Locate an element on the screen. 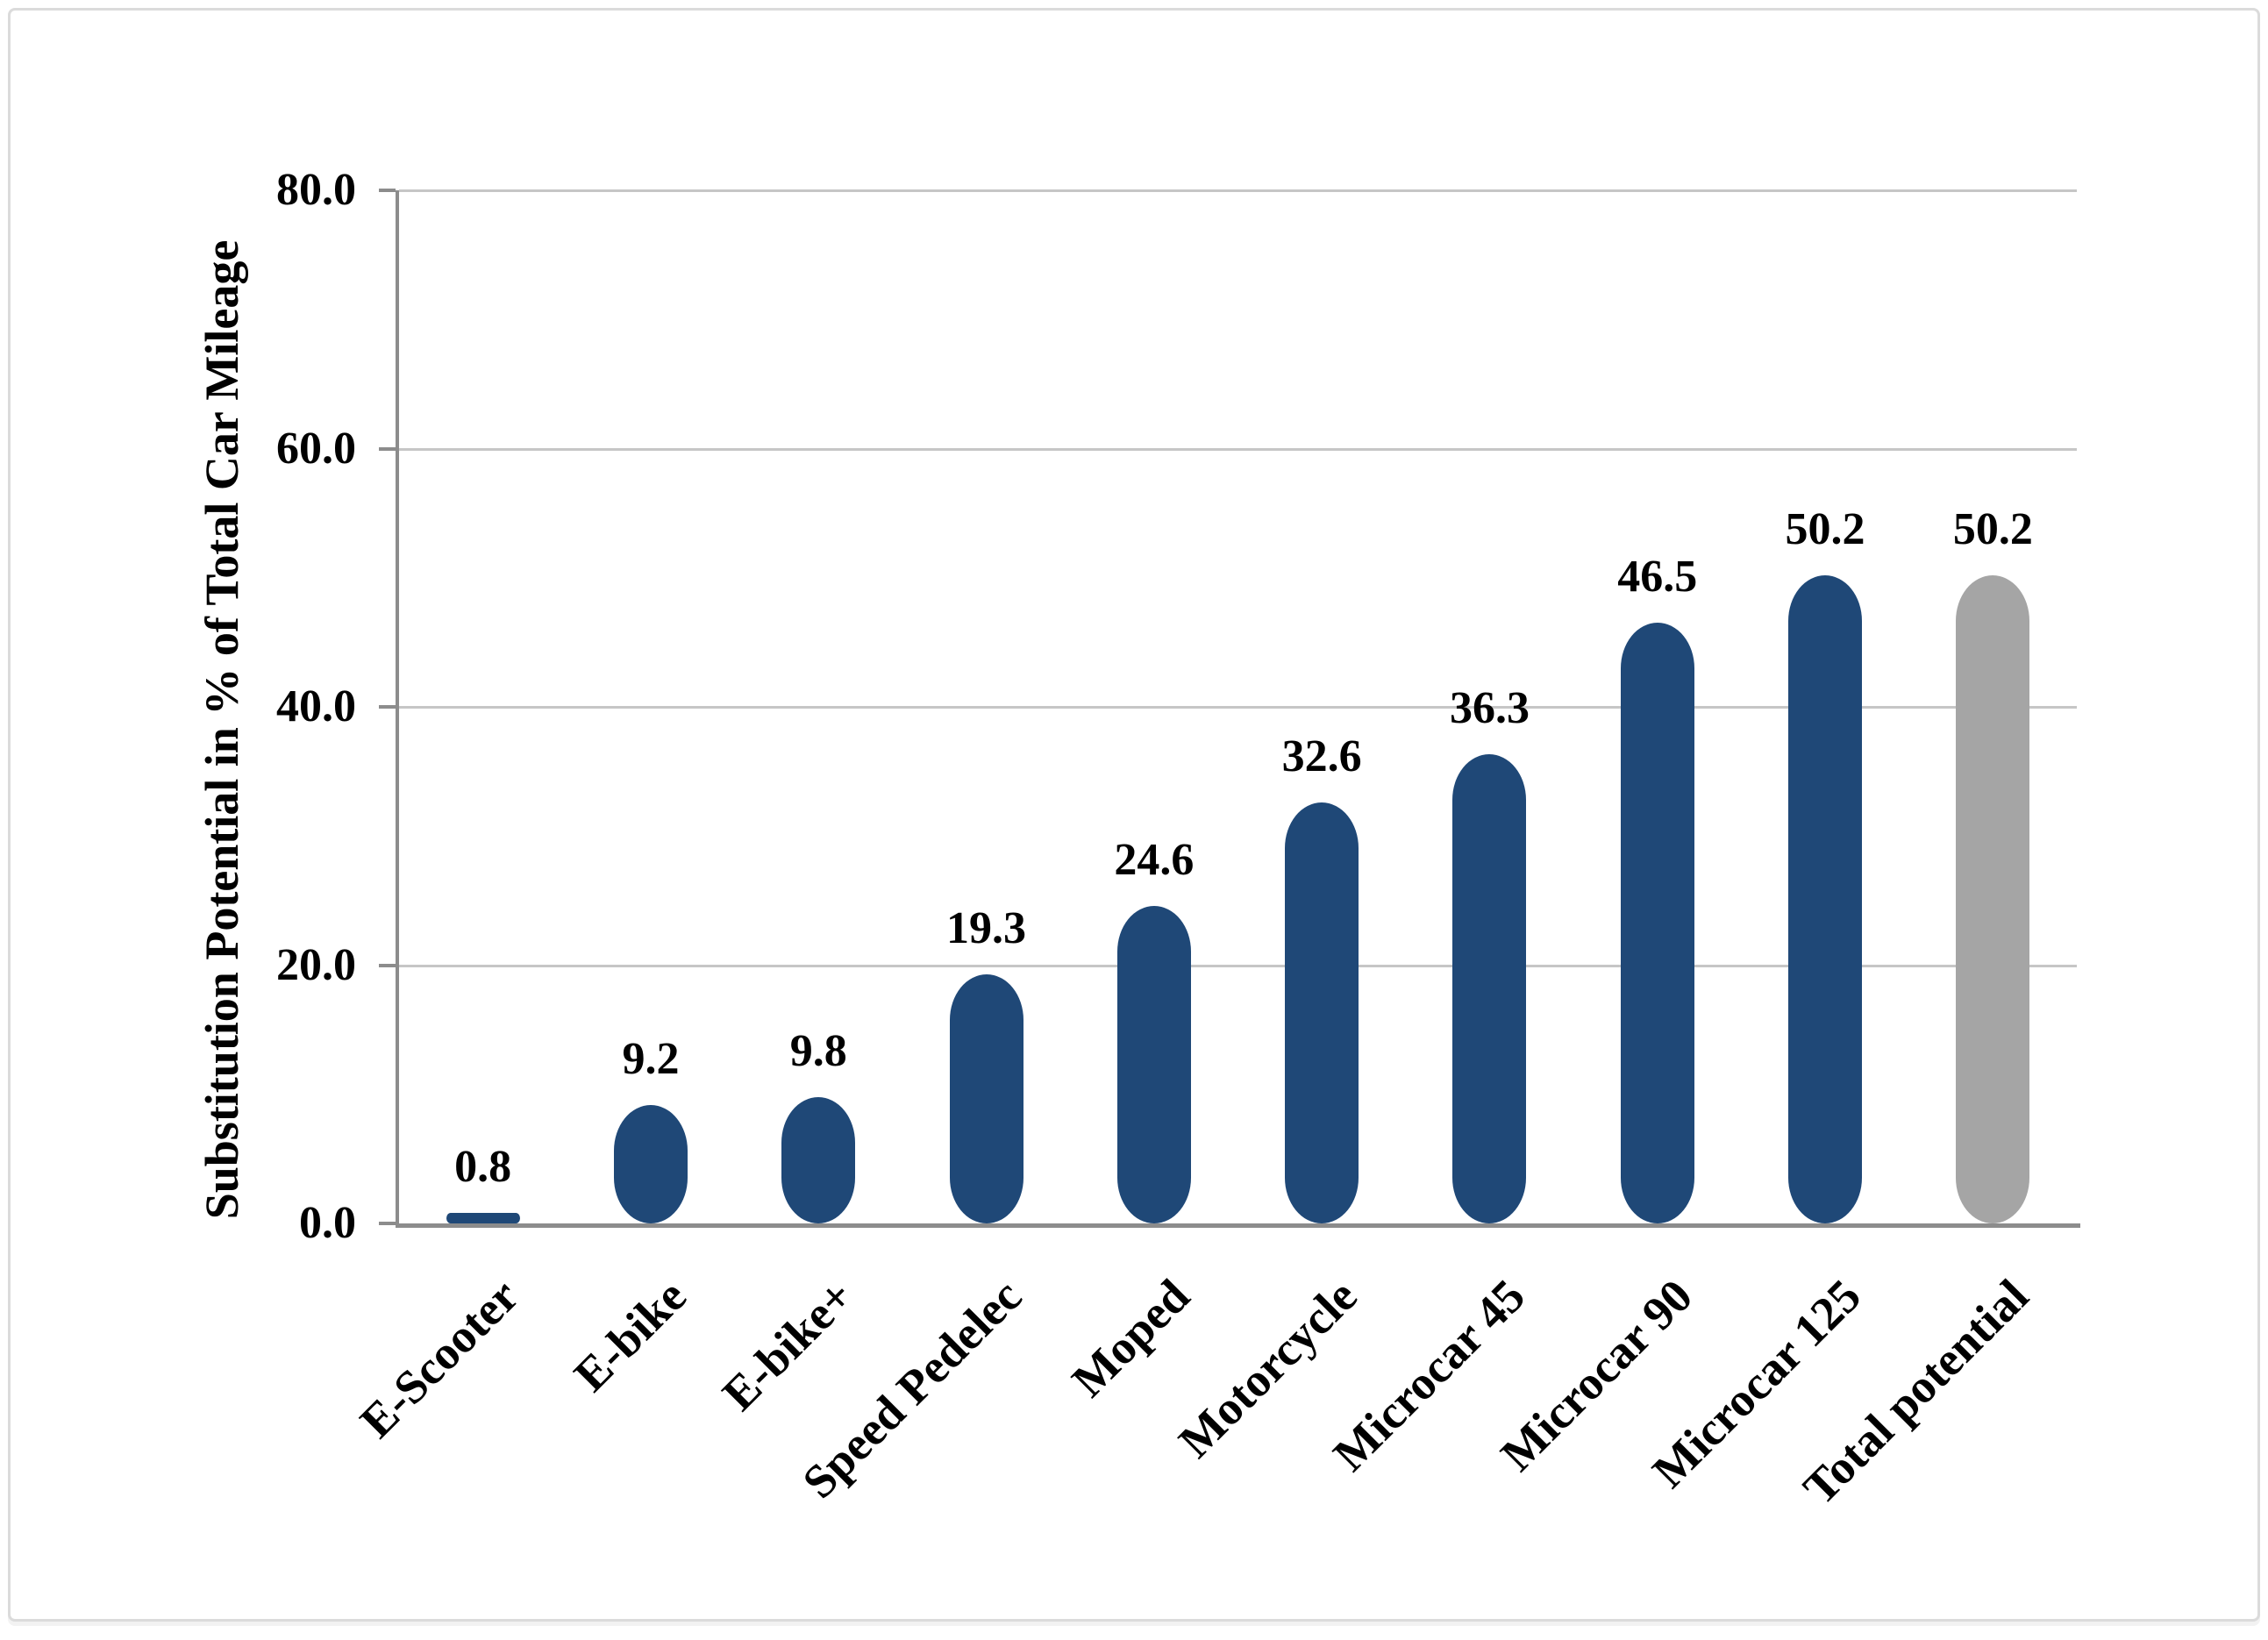  y-axis-line is located at coordinates (397, 709).